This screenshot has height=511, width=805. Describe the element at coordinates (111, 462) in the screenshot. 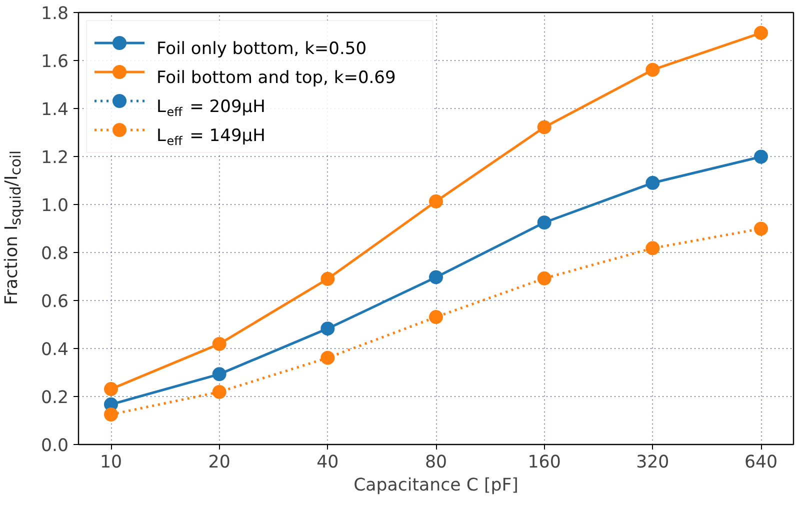

I see `x-tick-label: 10` at that location.